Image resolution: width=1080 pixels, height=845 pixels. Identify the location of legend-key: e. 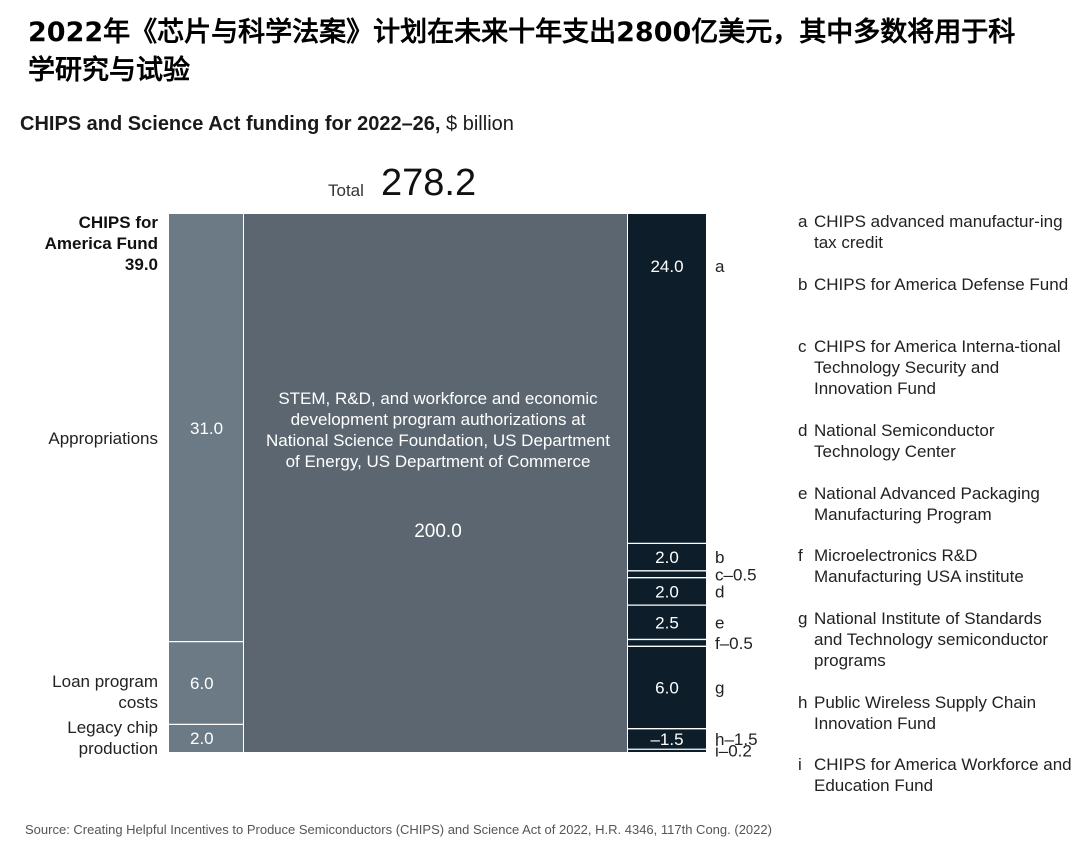
(803, 493).